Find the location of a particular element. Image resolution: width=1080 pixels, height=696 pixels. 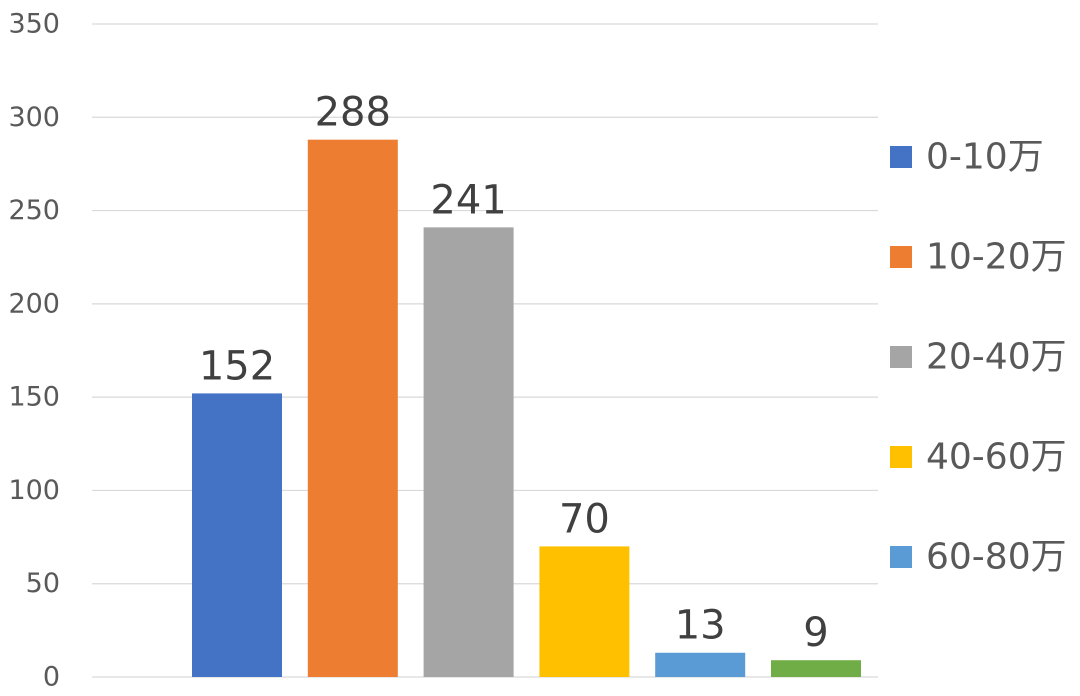

y-tick-label: 150 is located at coordinates (34, 397).